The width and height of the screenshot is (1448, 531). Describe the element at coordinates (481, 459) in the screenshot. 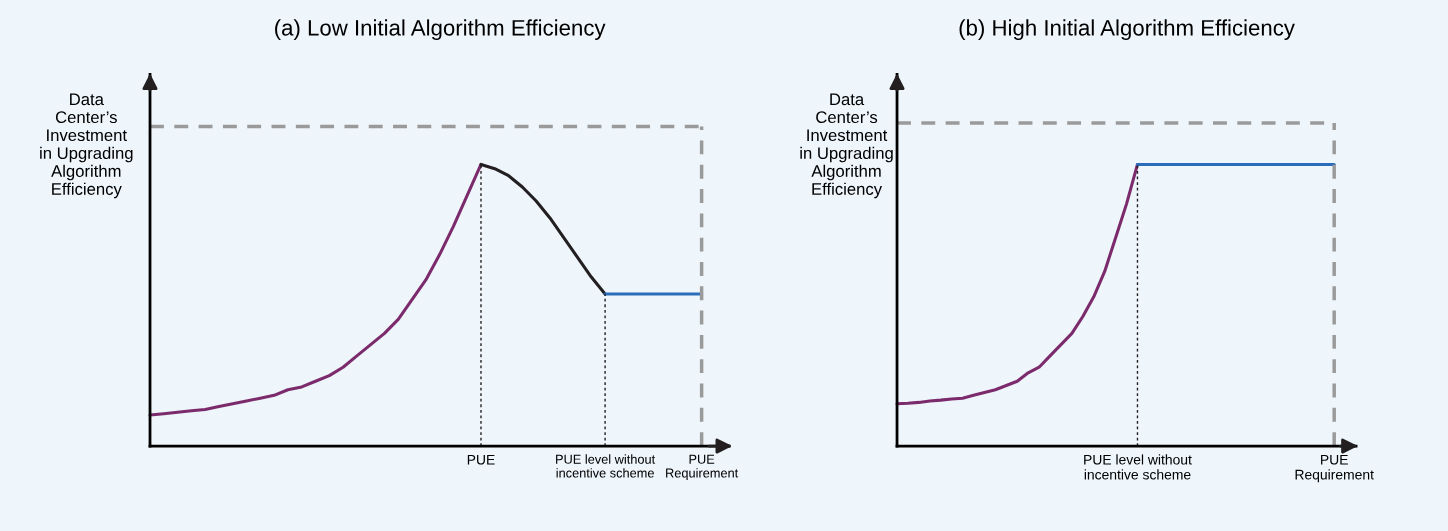

I see `x-tick-label: PUE` at that location.